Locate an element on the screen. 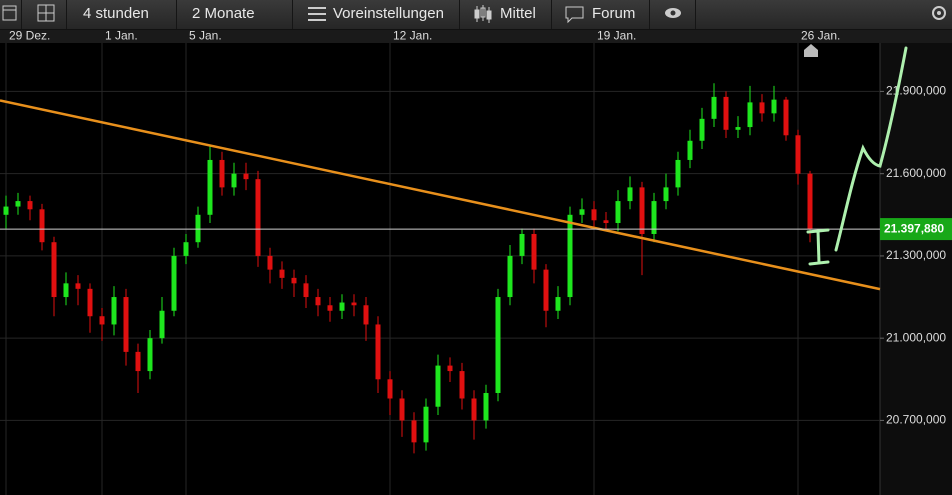 The image size is (952, 495). range-button: 2 Monate is located at coordinates (235, 14).